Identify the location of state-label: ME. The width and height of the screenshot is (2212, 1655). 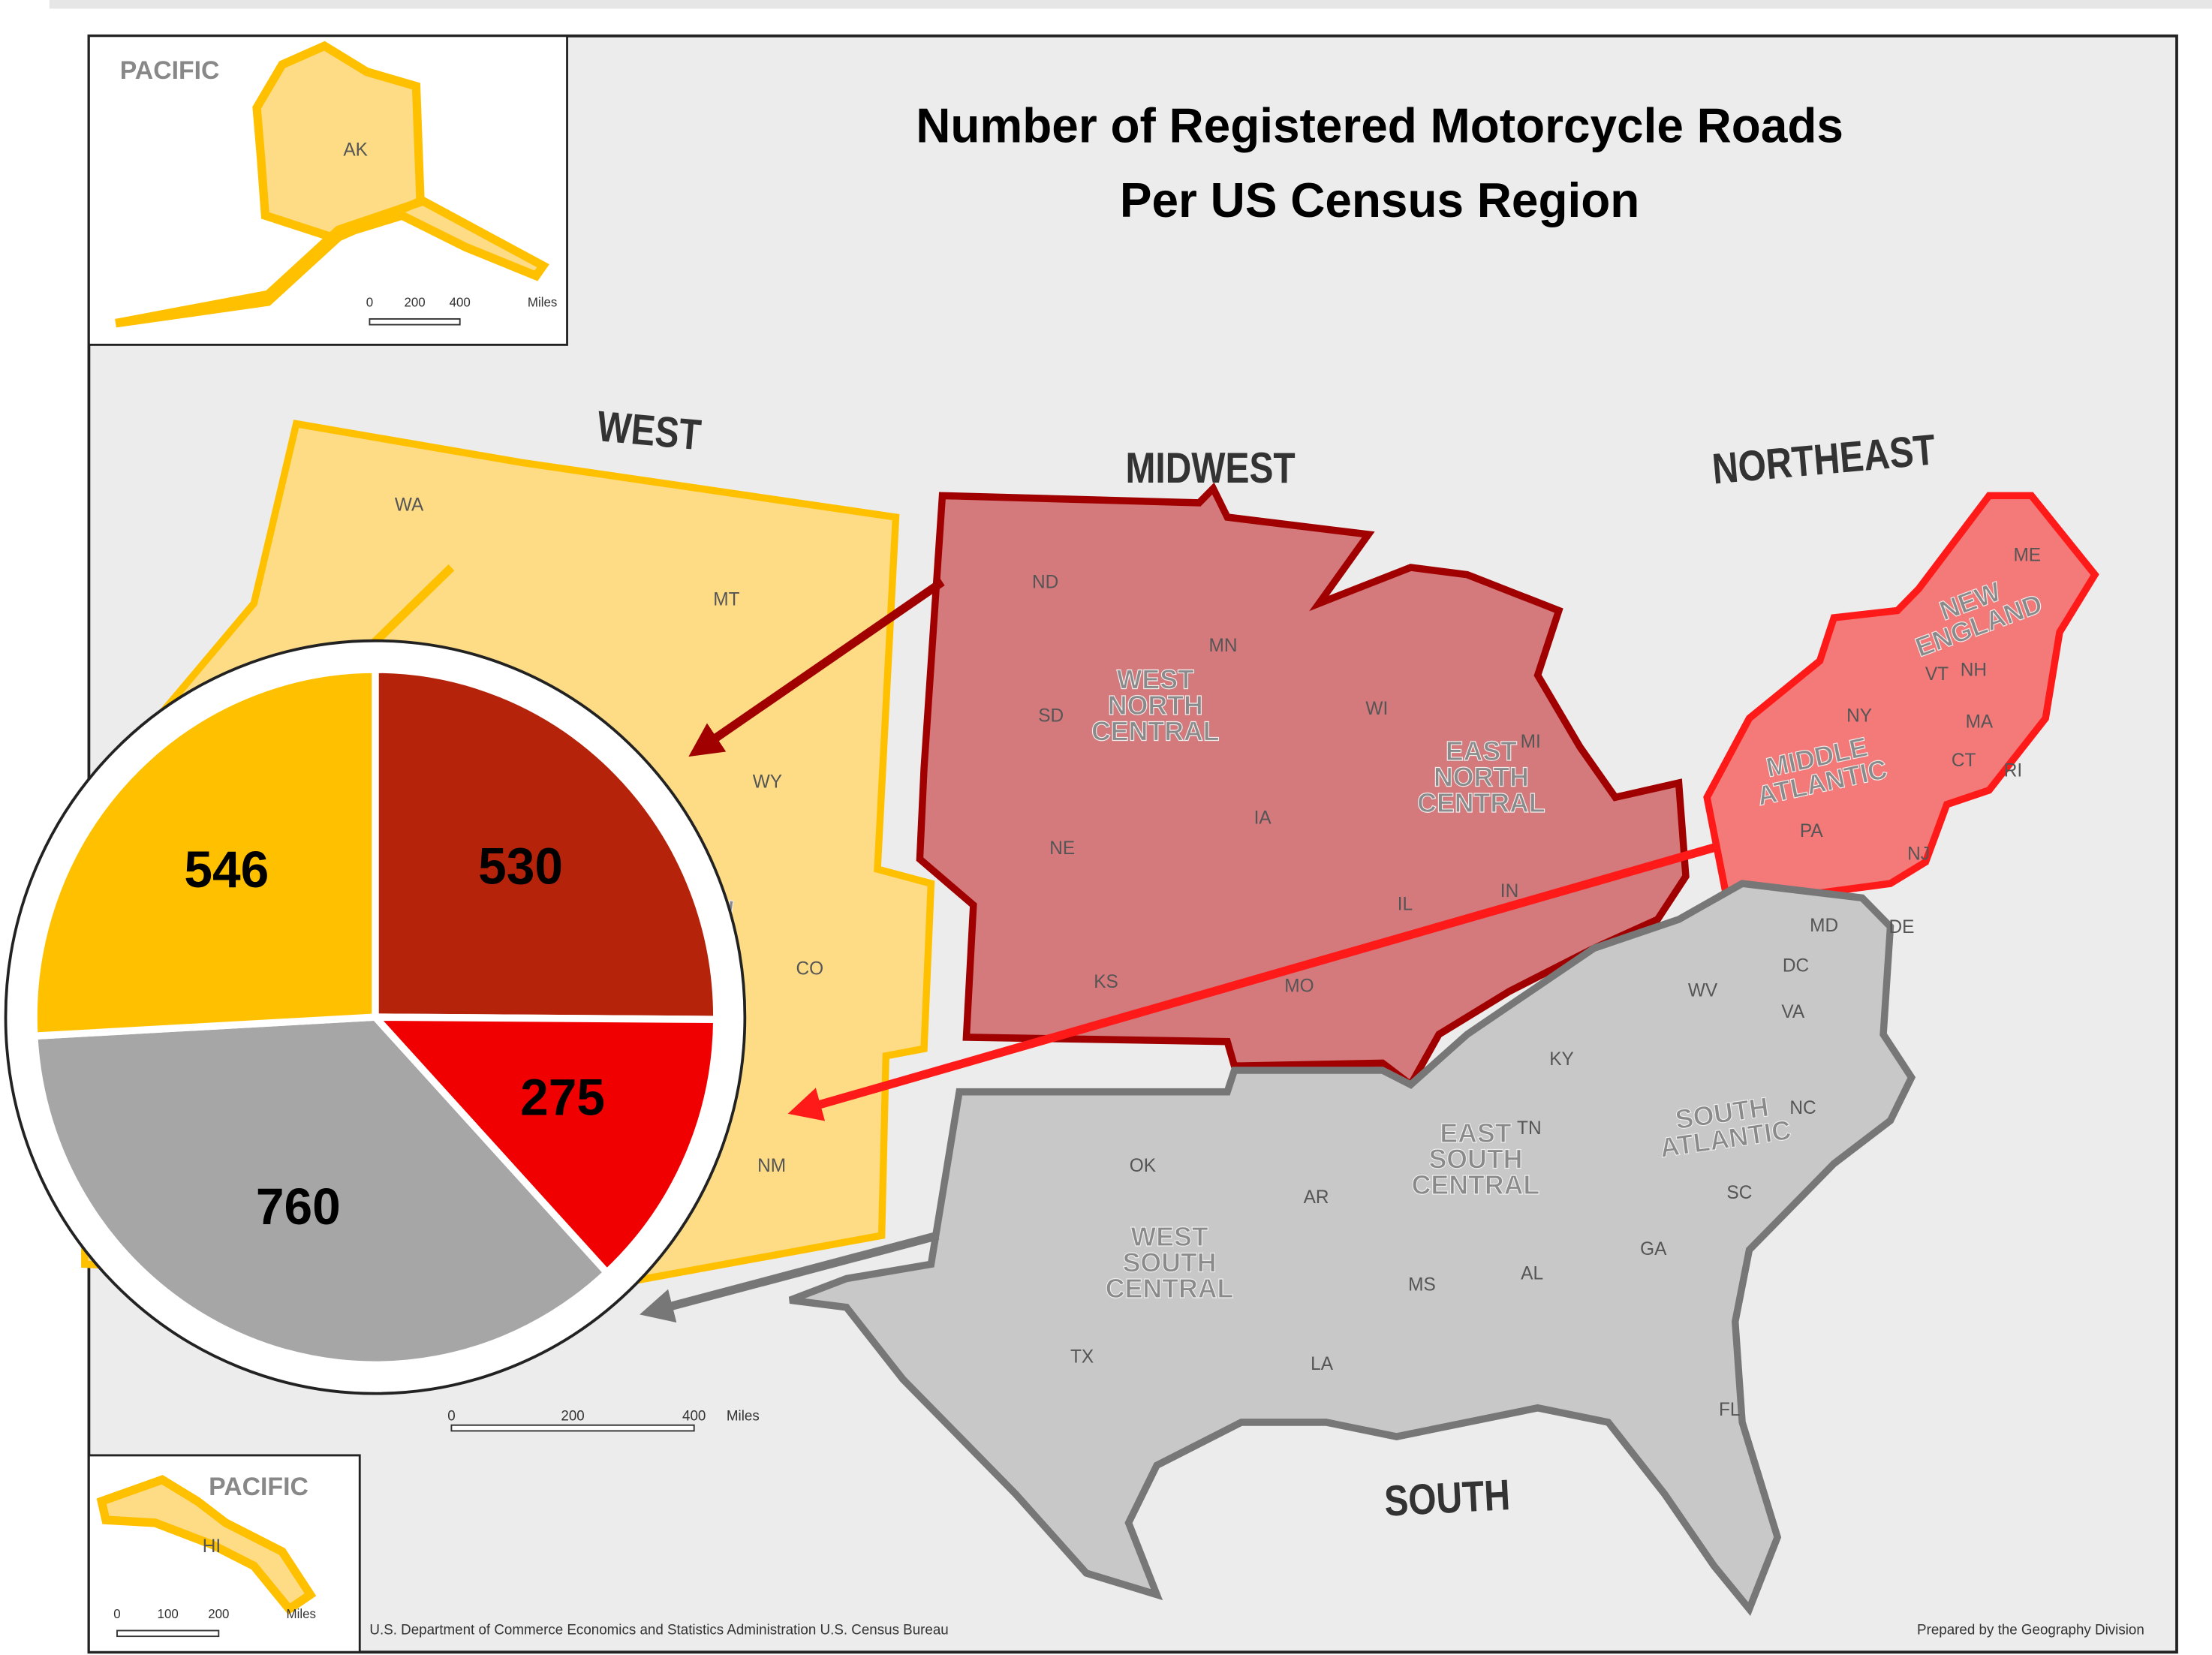
(2027, 555).